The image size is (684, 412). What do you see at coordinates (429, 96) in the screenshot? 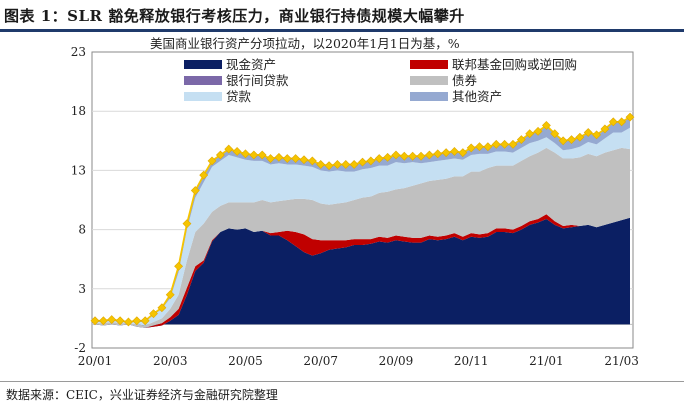
I see `legend-swatch-other` at bounding box center [429, 96].